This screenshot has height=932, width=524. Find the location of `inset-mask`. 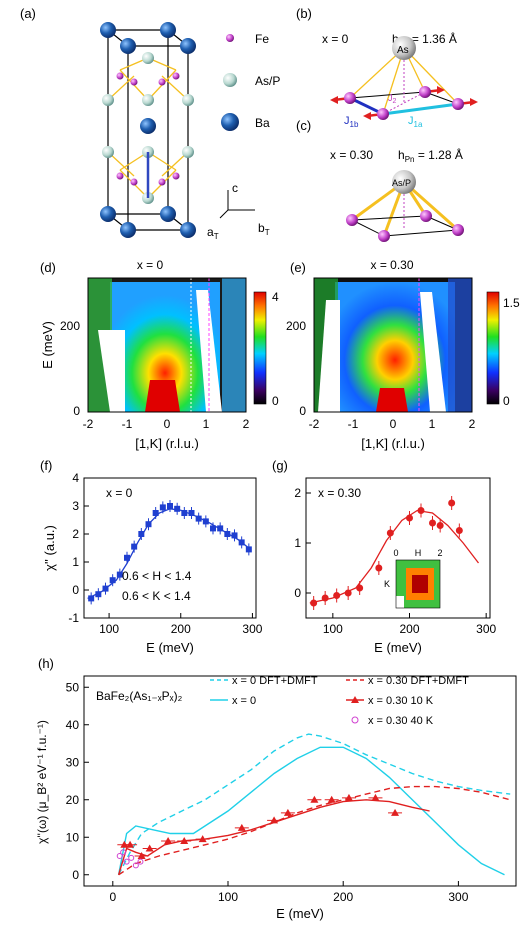

inset-mask is located at coordinates (400, 602).